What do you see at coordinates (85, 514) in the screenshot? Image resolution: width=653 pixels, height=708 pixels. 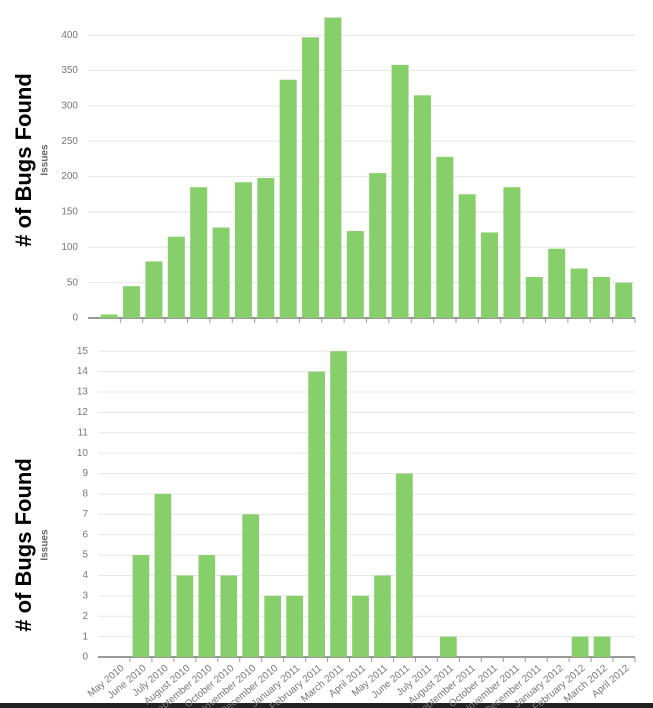 I see `y-tick-label: 7` at bounding box center [85, 514].